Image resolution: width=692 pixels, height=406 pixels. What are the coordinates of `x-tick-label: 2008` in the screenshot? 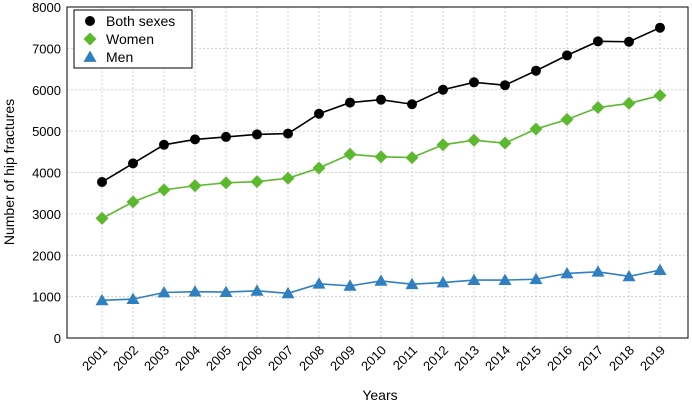 It's located at (311, 358).